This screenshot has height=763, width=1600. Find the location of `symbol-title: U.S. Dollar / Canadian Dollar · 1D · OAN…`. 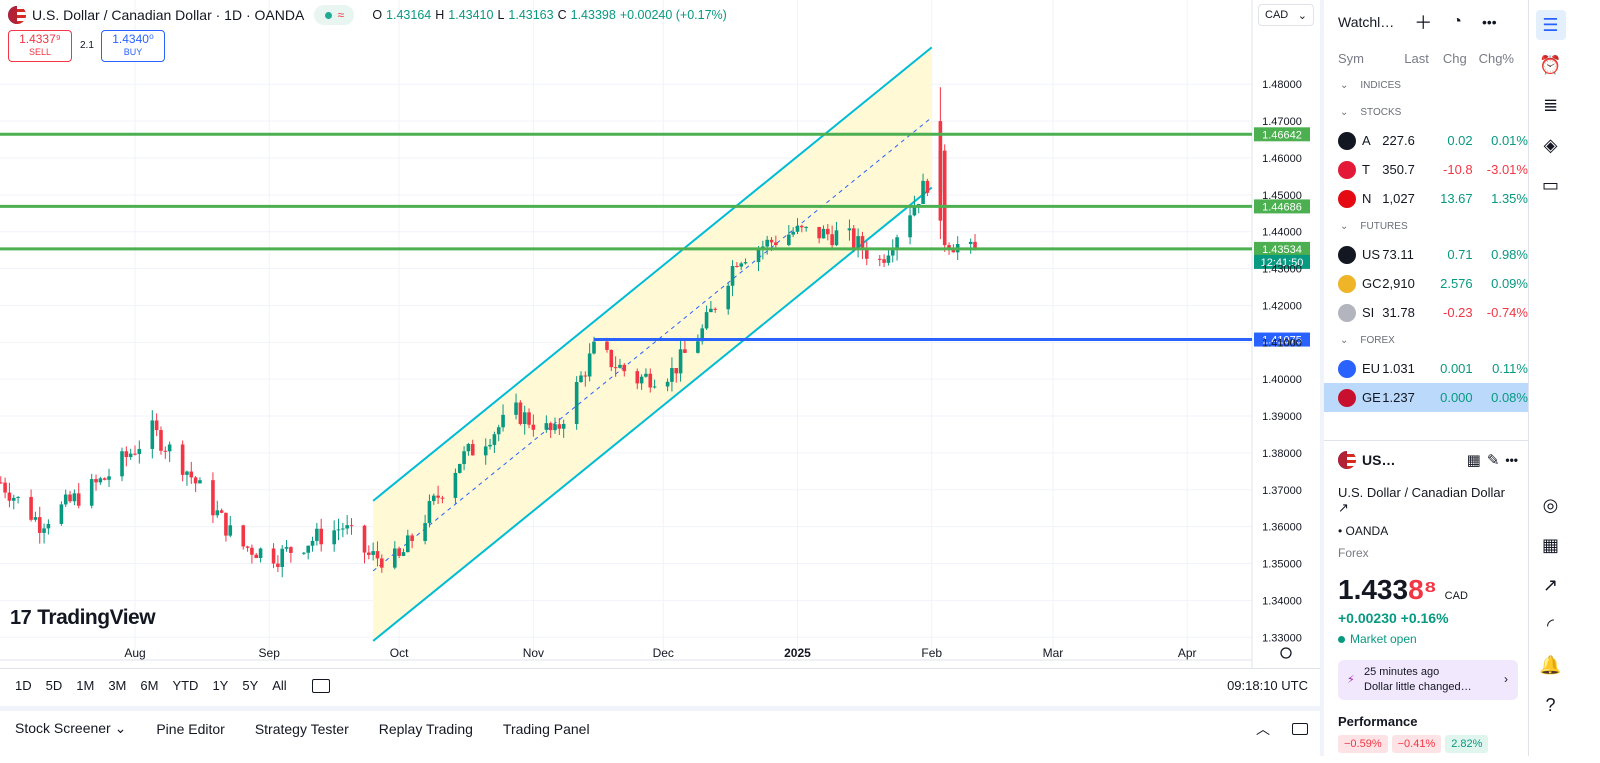

symbol-title: U.S. Dollar / Canadian Dollar · 1D · OAN… is located at coordinates (168, 15).